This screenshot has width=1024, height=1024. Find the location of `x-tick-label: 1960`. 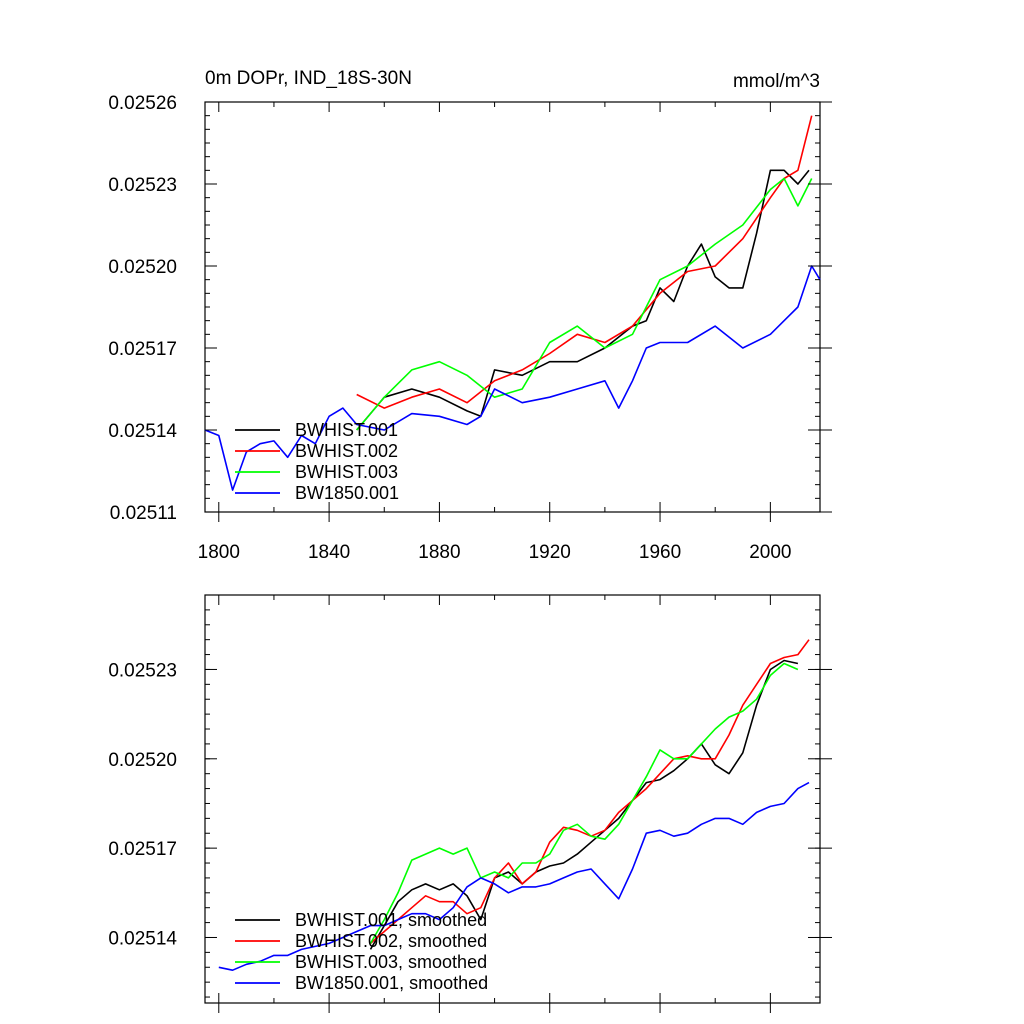

x-tick-label: 1960 is located at coordinates (660, 552).